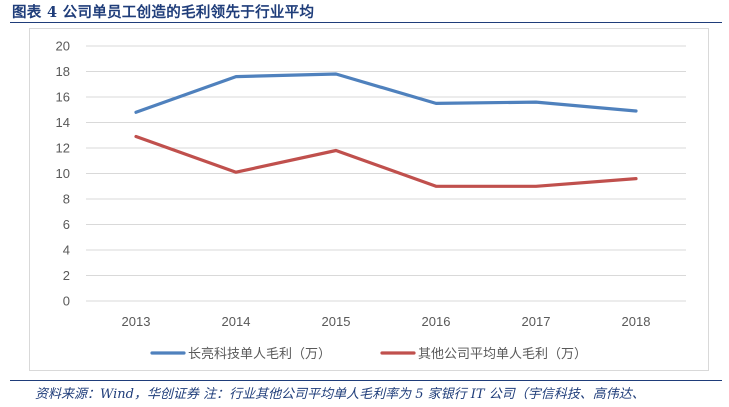 This screenshot has width=729, height=407. I want to click on x-tick-label: 2018, so click(636, 321).